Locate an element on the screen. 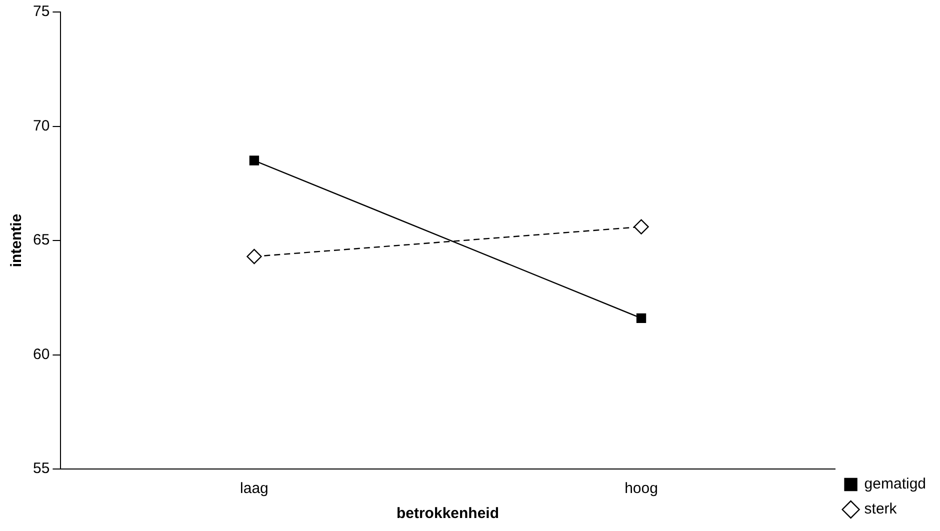 The image size is (940, 531). legend-label: sterk is located at coordinates (881, 509).